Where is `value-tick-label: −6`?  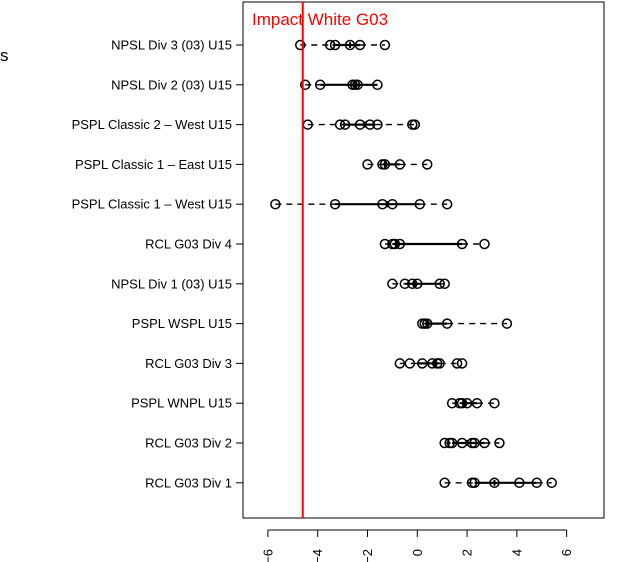
value-tick-label: −6 is located at coordinates (267, 555).